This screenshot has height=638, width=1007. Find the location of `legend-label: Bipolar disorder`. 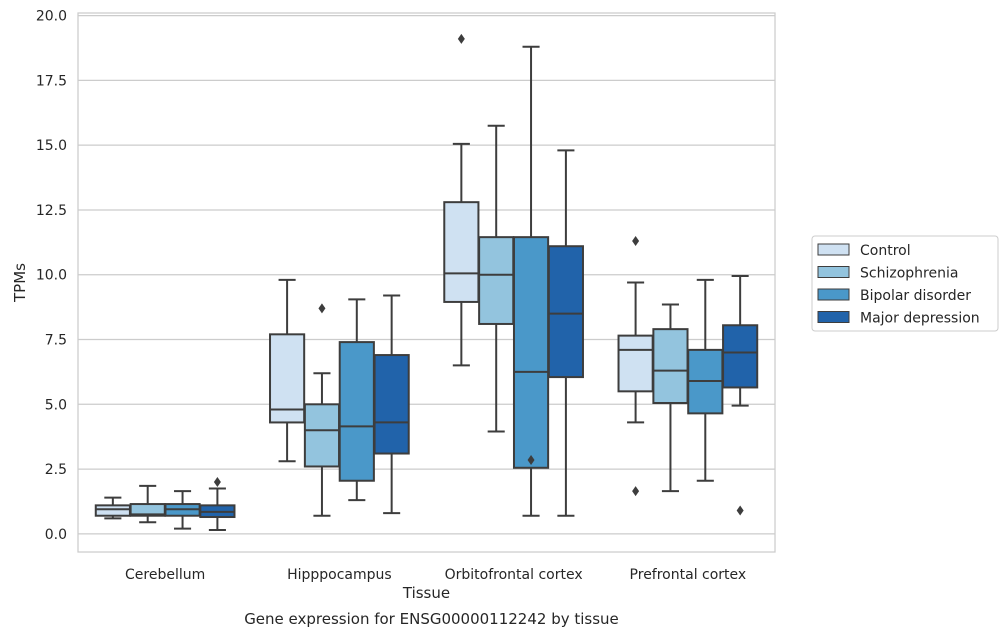

legend-label: Bipolar disorder is located at coordinates (915, 296).